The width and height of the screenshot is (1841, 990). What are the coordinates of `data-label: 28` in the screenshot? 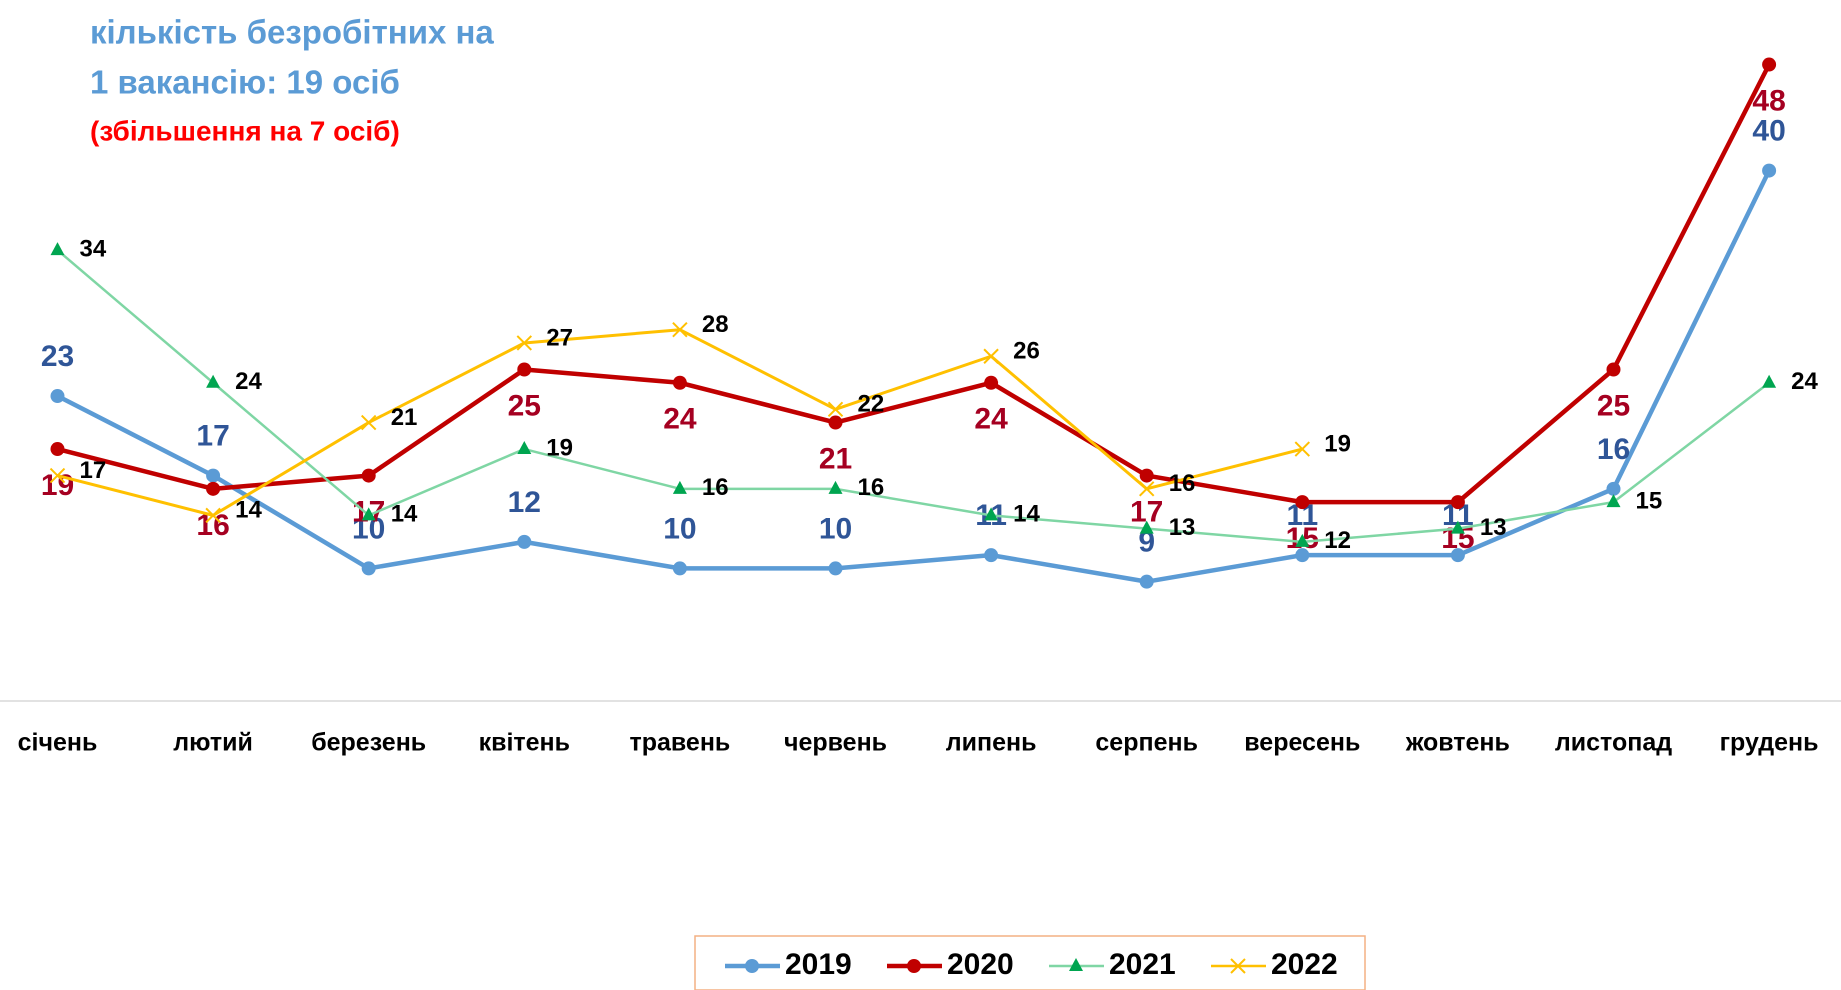 It's located at (715, 324).